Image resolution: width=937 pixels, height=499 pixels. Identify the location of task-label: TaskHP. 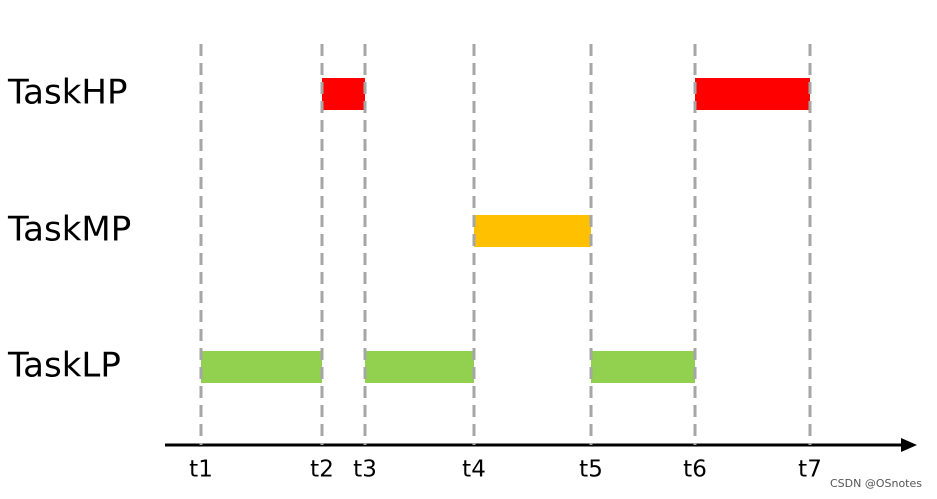
(67, 93).